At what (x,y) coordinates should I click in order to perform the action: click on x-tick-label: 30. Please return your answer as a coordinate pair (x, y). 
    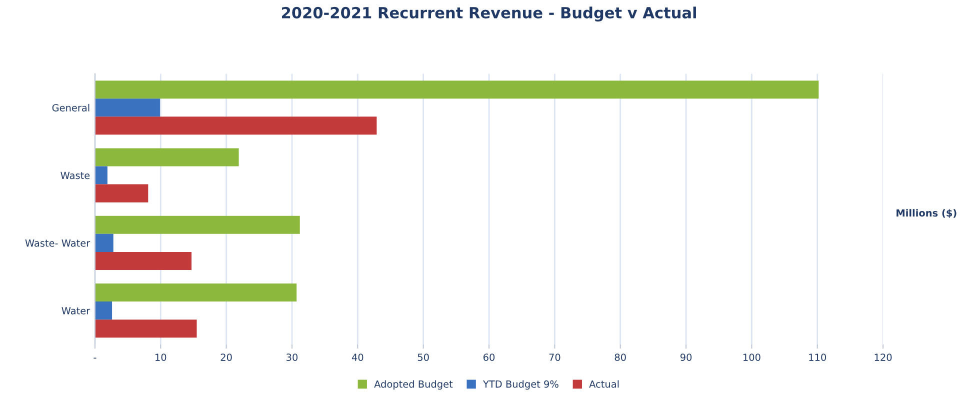
    Looking at the image, I should click on (292, 357).